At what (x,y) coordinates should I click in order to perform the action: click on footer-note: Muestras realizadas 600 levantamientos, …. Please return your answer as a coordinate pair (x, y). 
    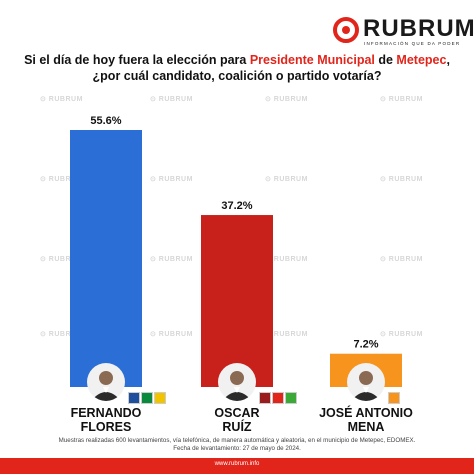
    Looking at the image, I should click on (237, 445).